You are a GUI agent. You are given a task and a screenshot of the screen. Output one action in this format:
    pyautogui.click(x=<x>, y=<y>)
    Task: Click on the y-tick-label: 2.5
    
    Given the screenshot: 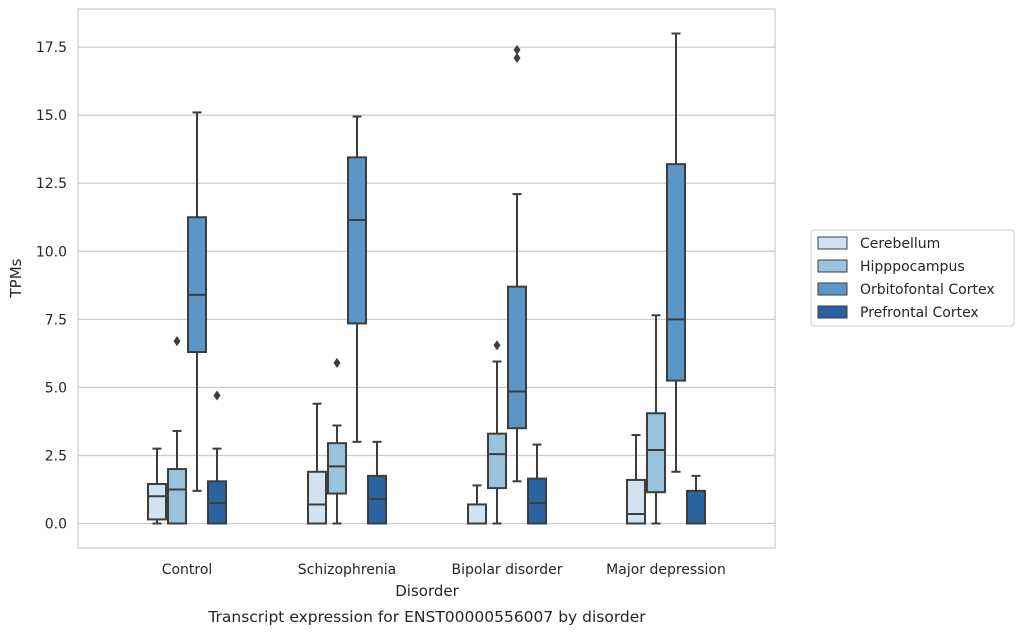 What is the action you would take?
    pyautogui.click(x=56, y=456)
    